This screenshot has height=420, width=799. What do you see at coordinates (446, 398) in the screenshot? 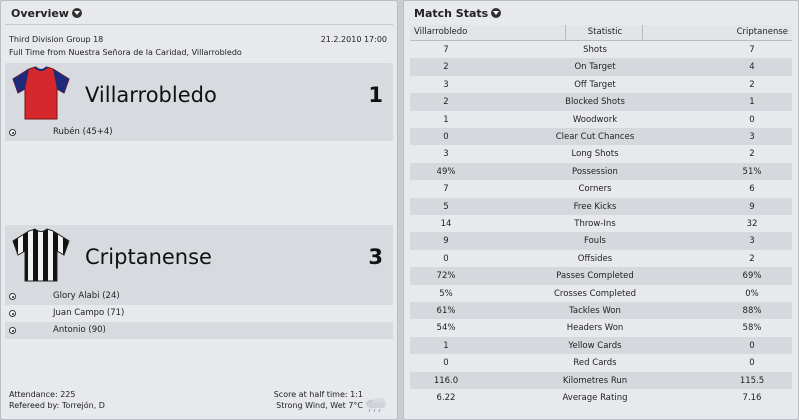
I see `stat-home-value: 6.22` at bounding box center [446, 398].